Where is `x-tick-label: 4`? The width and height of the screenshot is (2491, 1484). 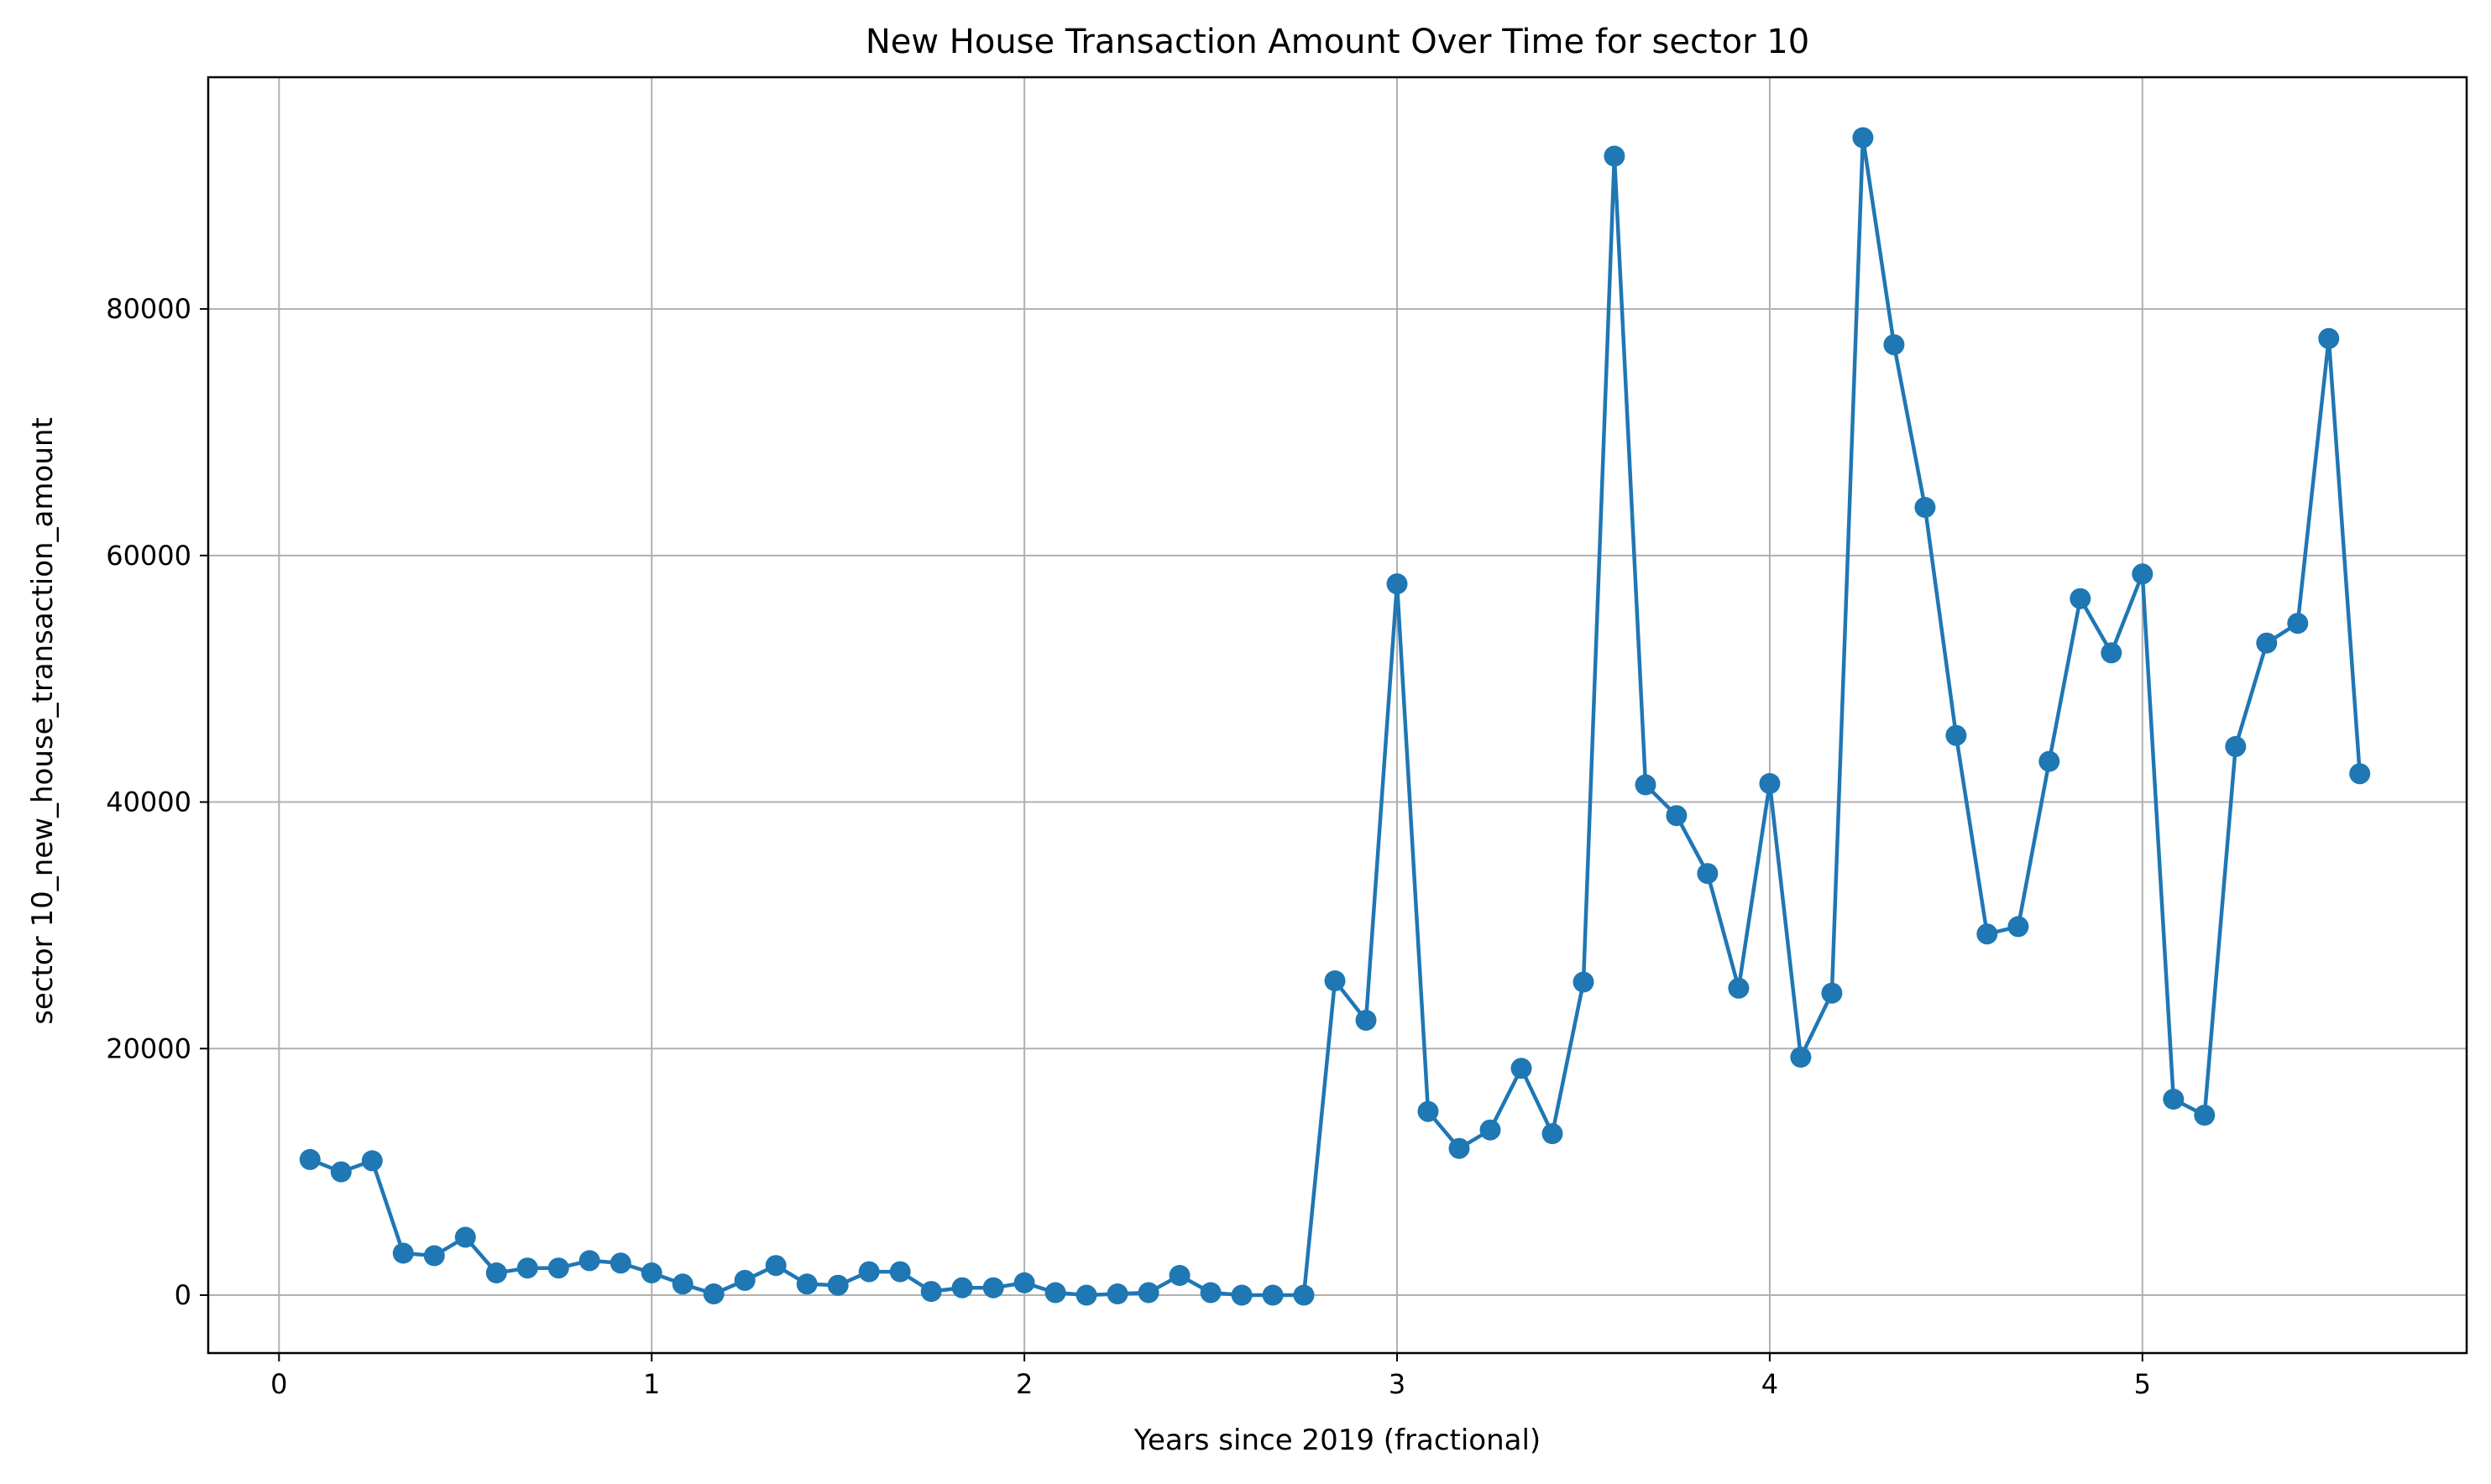 x-tick-label: 4 is located at coordinates (1769, 1384).